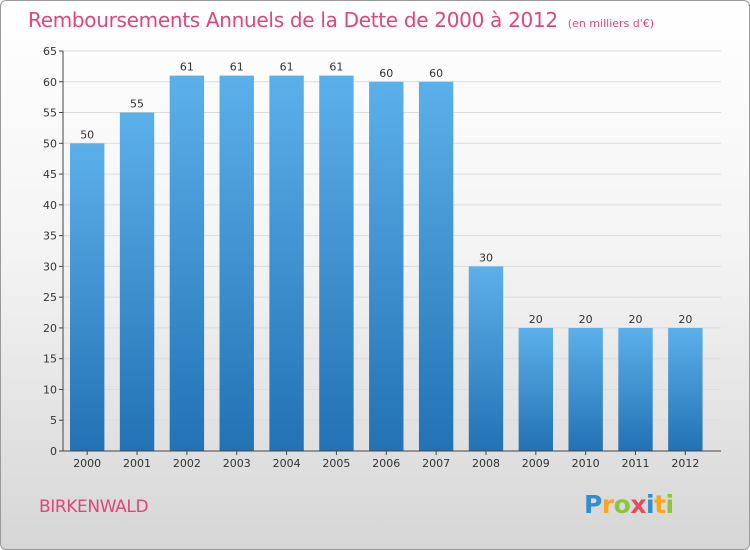 The height and width of the screenshot is (550, 750). Describe the element at coordinates (50, 82) in the screenshot. I see `y-tick-label-60: 60` at that location.